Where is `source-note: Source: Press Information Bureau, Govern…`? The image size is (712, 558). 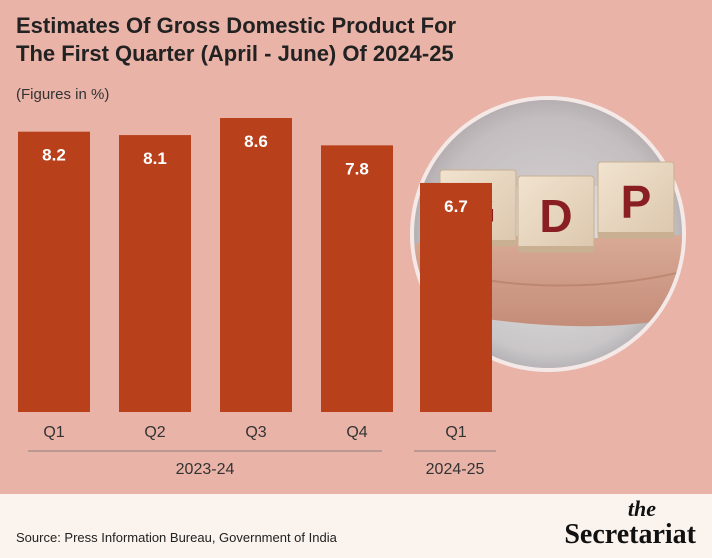 source-note: Source: Press Information Bureau, Govern… is located at coordinates (176, 537).